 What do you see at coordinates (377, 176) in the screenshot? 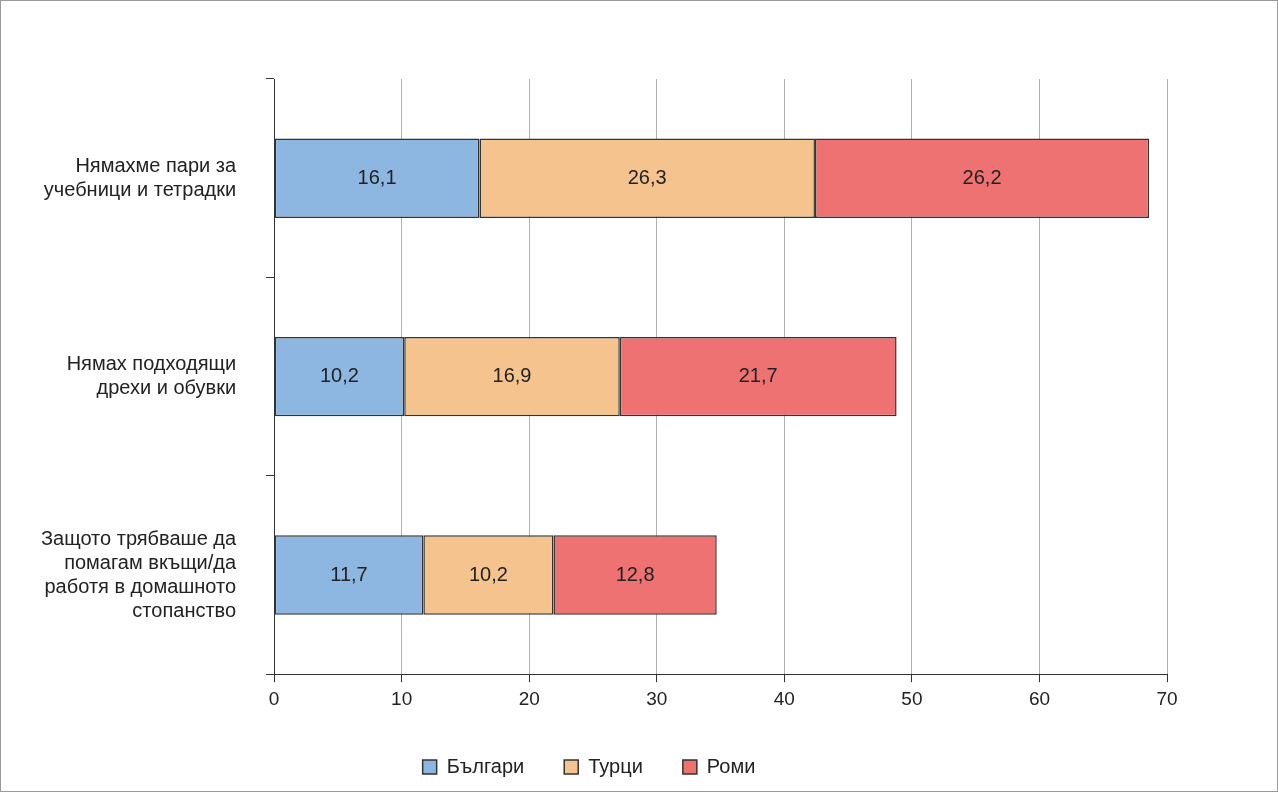
I see `data-label: 16,1` at bounding box center [377, 176].